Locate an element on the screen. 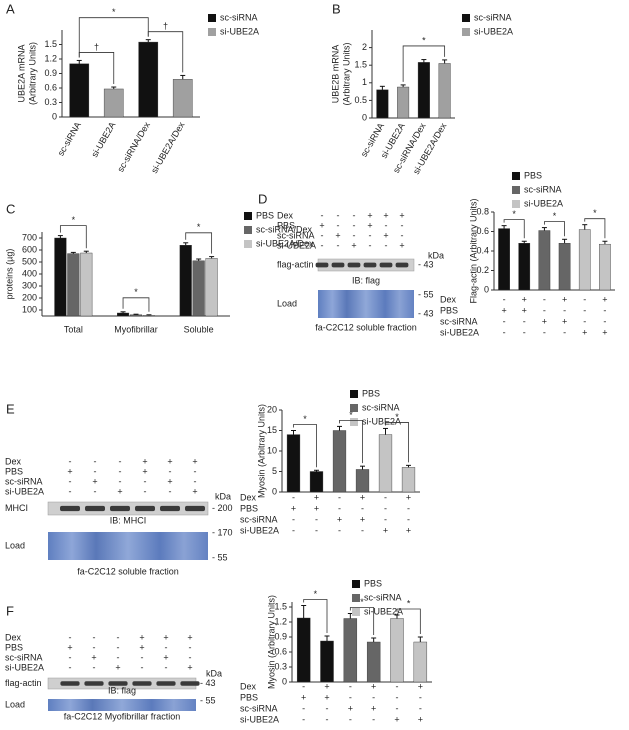  y-tick-label: 0.9 is located at coordinates (280, 636).